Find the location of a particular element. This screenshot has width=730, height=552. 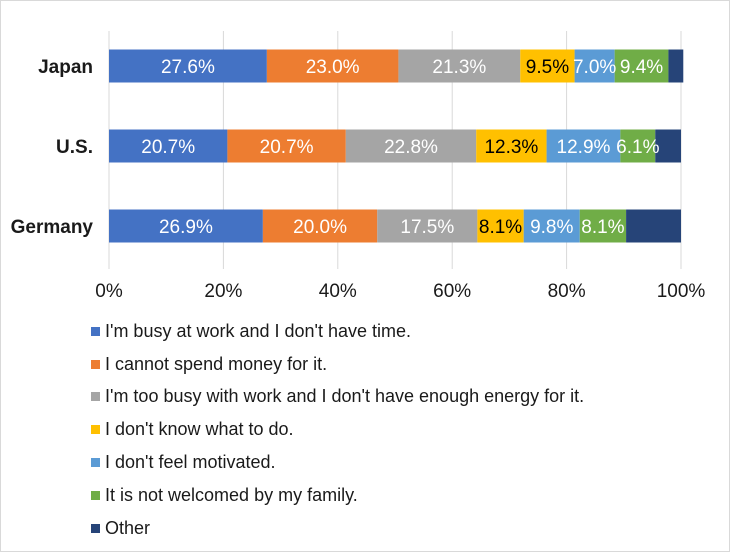

legend-item: I don't feel motivated. is located at coordinates (337, 462).